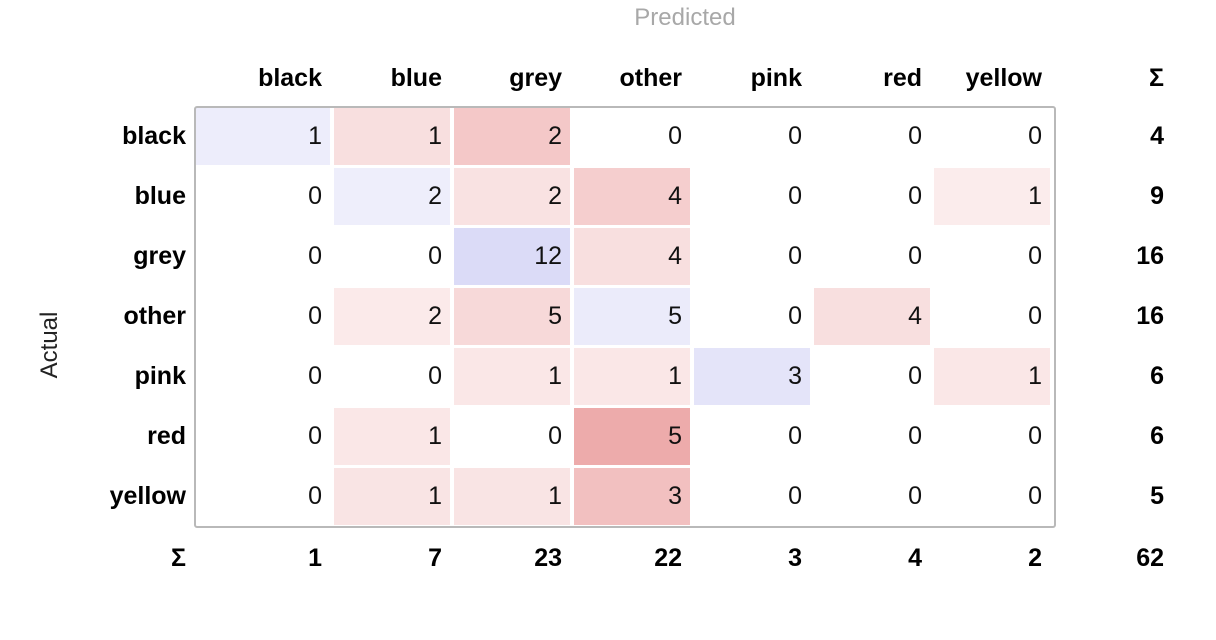 Image resolution: width=1216 pixels, height=640 pixels. I want to click on predicted-axis-label: Predicted, so click(685, 17).